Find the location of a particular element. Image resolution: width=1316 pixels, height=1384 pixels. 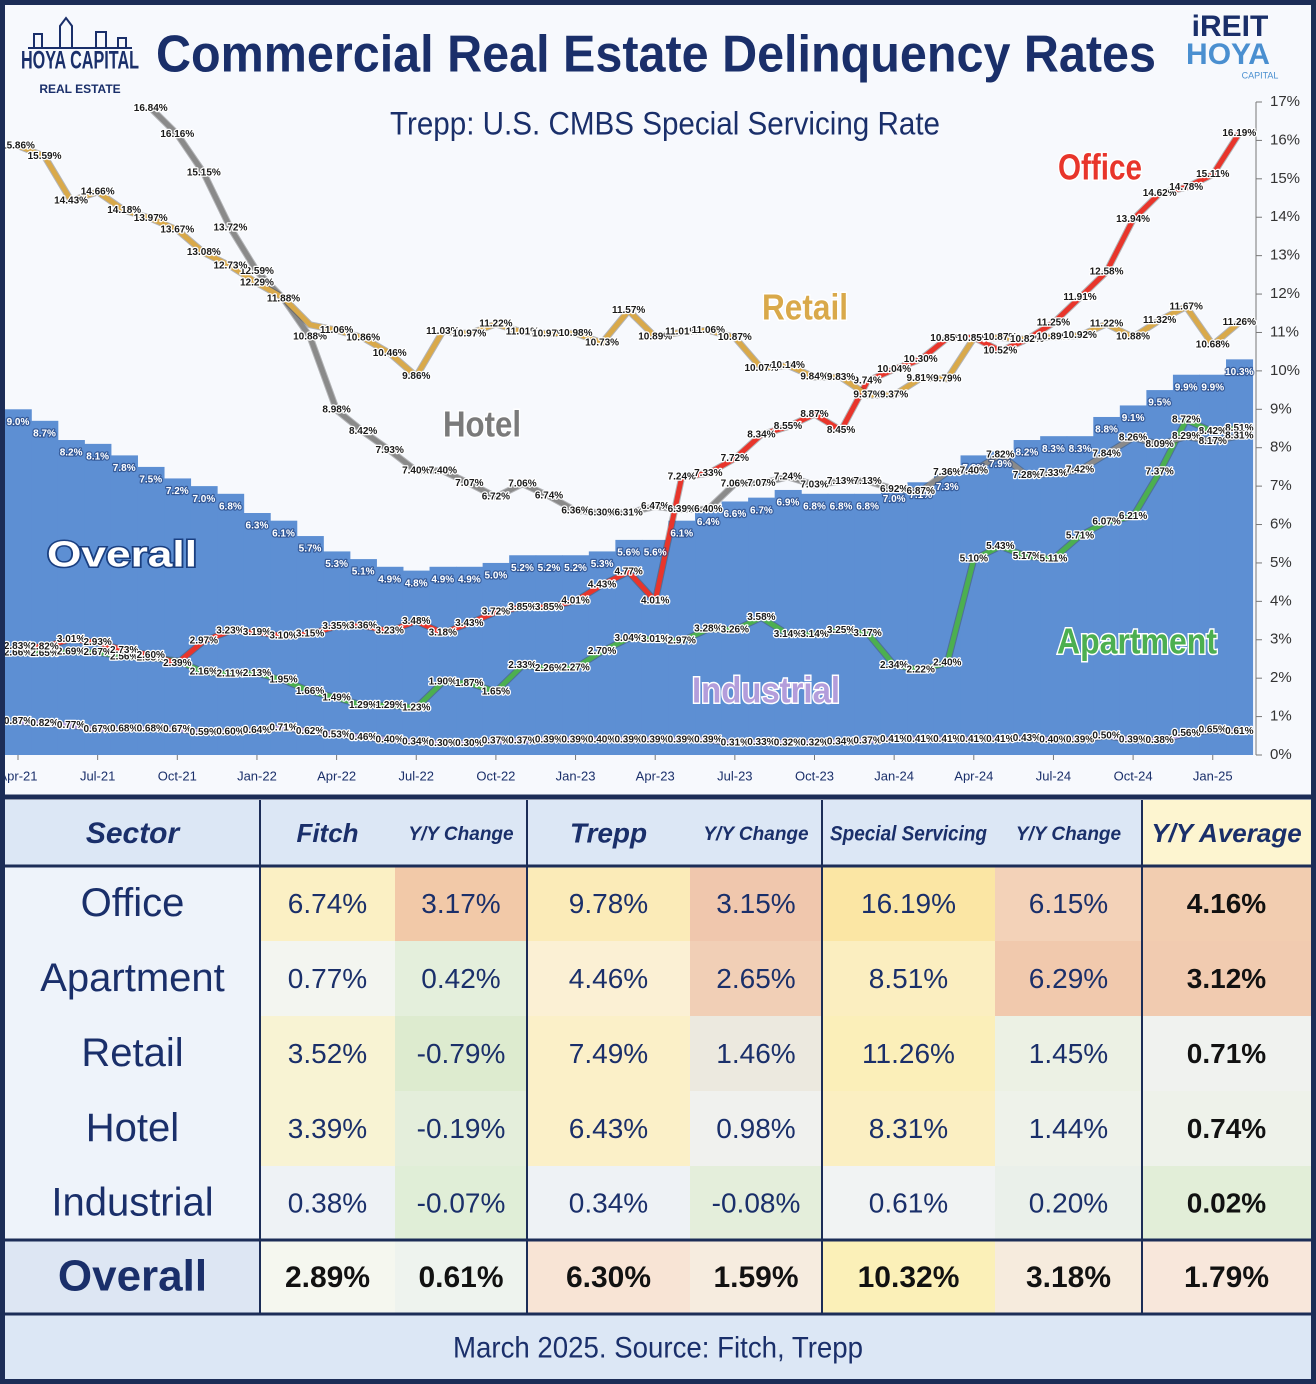

data-label: 10.46% is located at coordinates (390, 353).